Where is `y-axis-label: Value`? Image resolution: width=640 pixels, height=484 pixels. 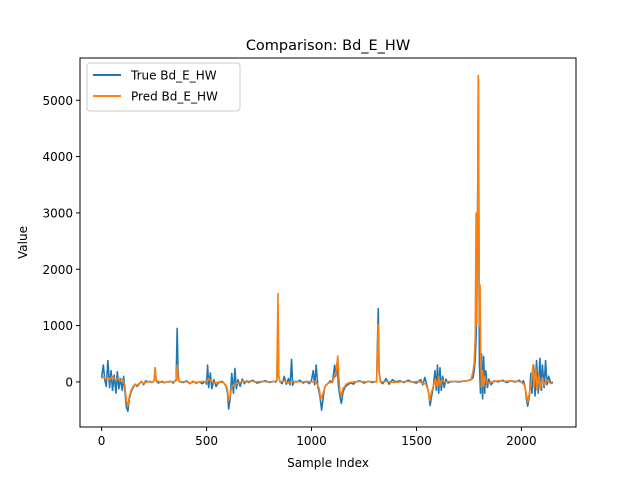
y-axis-label: Value is located at coordinates (23, 242).